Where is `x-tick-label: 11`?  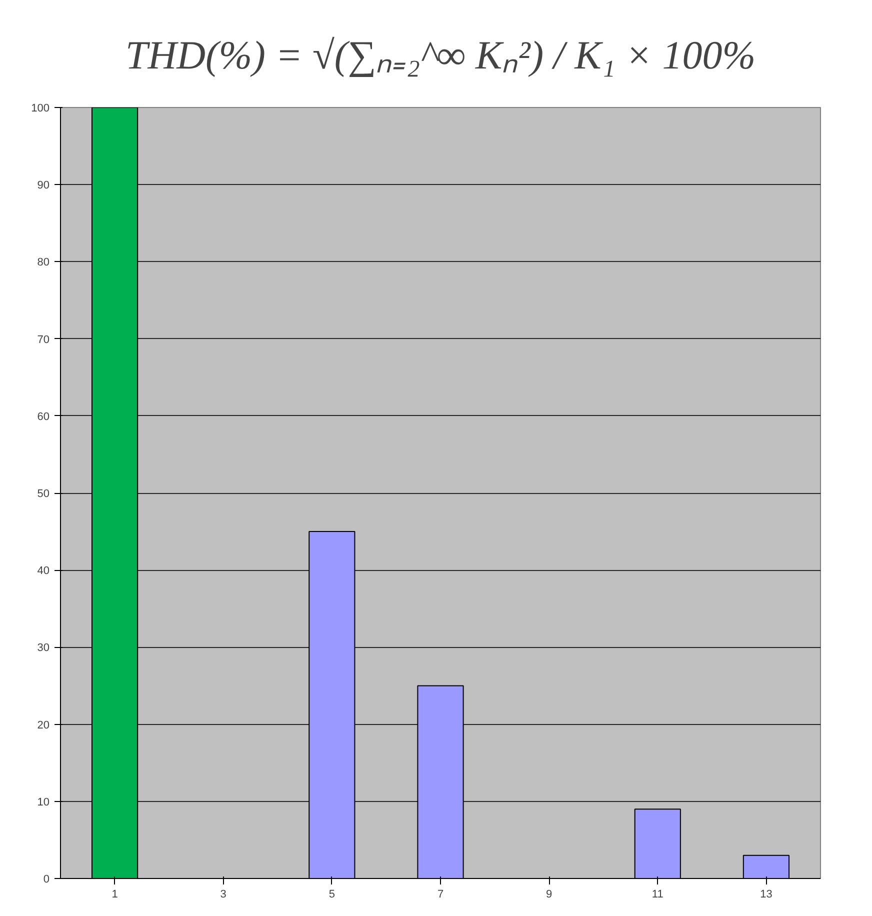
x-tick-label: 11 is located at coordinates (658, 894).